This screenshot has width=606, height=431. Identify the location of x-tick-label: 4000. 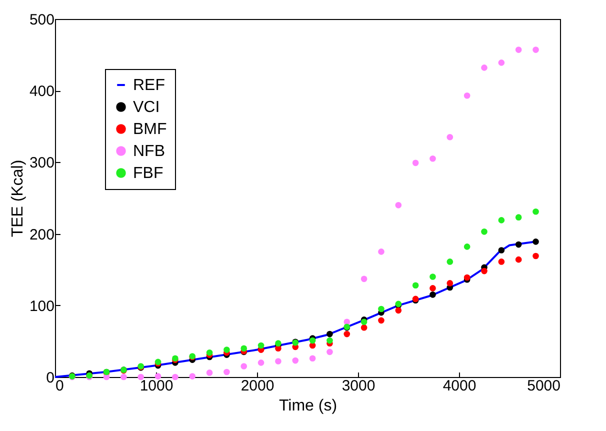
(459, 386).